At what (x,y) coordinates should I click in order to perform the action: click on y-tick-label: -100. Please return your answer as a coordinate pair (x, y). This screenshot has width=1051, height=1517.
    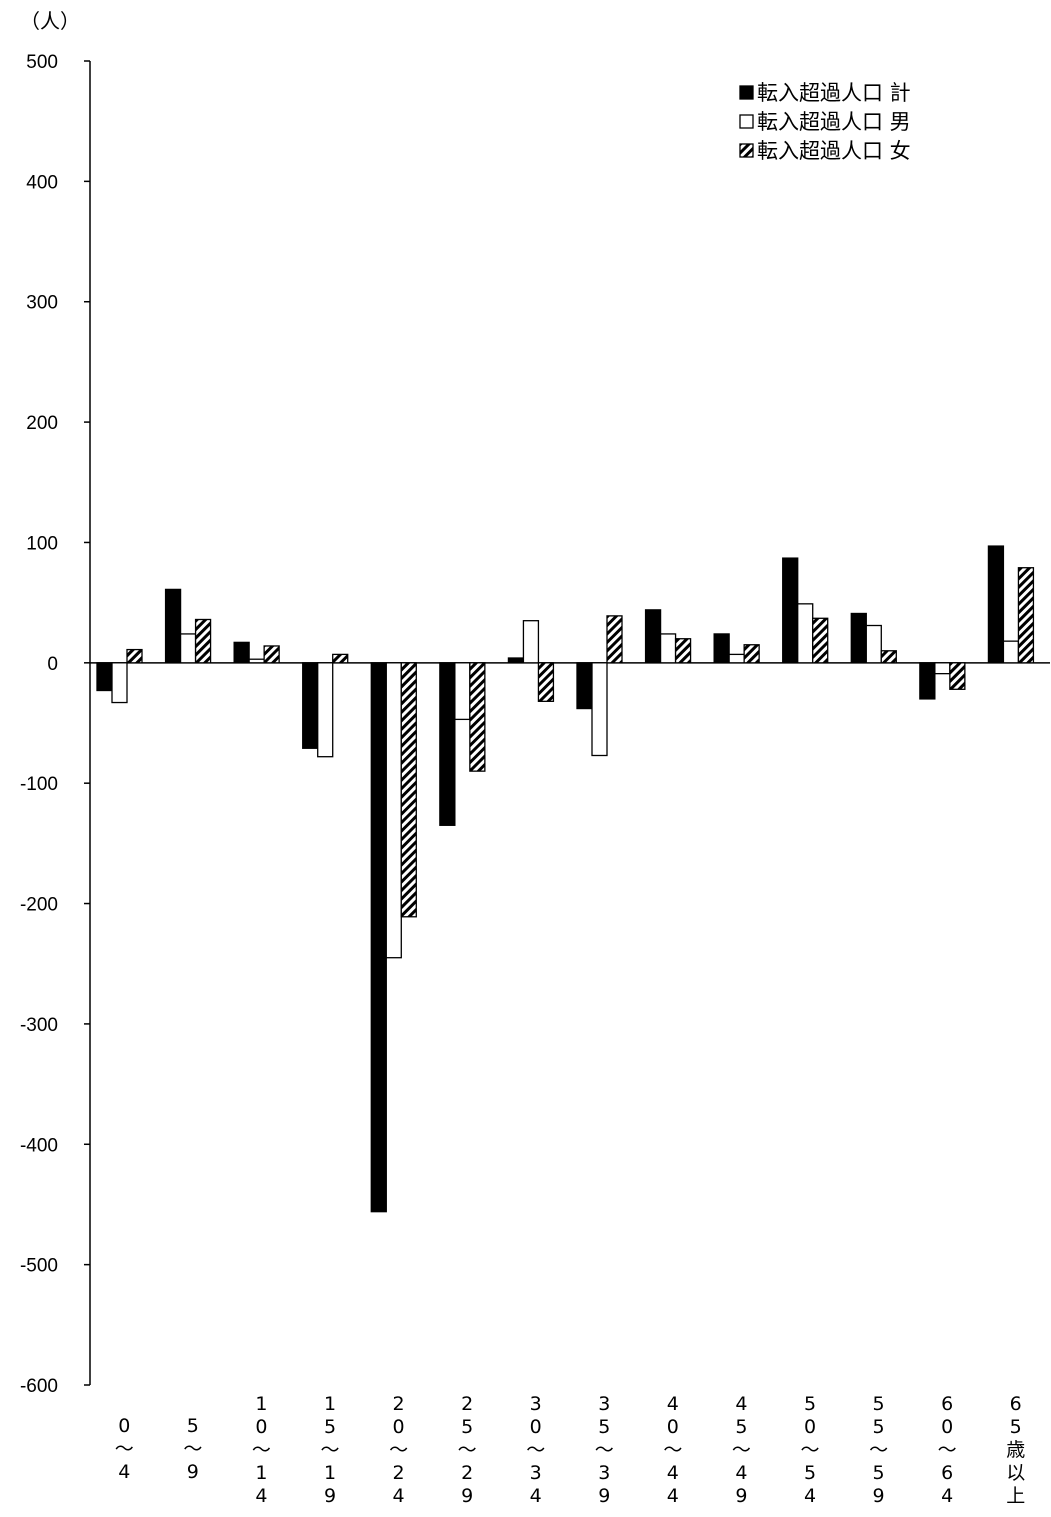
    Looking at the image, I should click on (39, 784).